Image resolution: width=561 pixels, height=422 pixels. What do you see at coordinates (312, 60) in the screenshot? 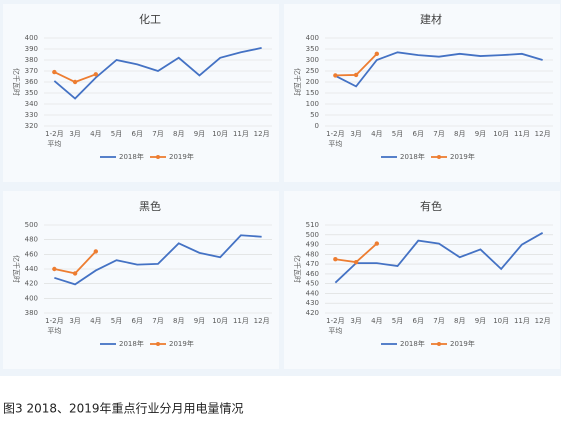
I see `y-tick-label: 300` at bounding box center [312, 60].